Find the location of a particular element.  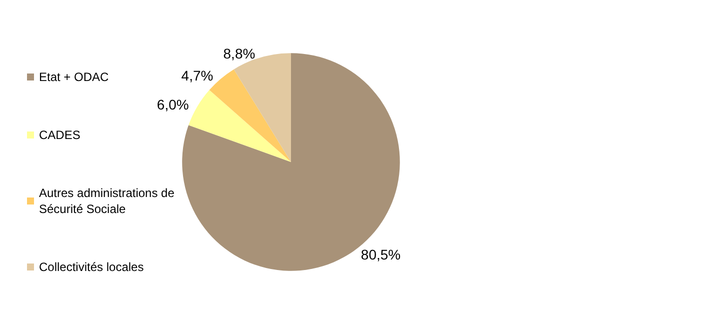

legend-label: CADES is located at coordinates (59, 135).